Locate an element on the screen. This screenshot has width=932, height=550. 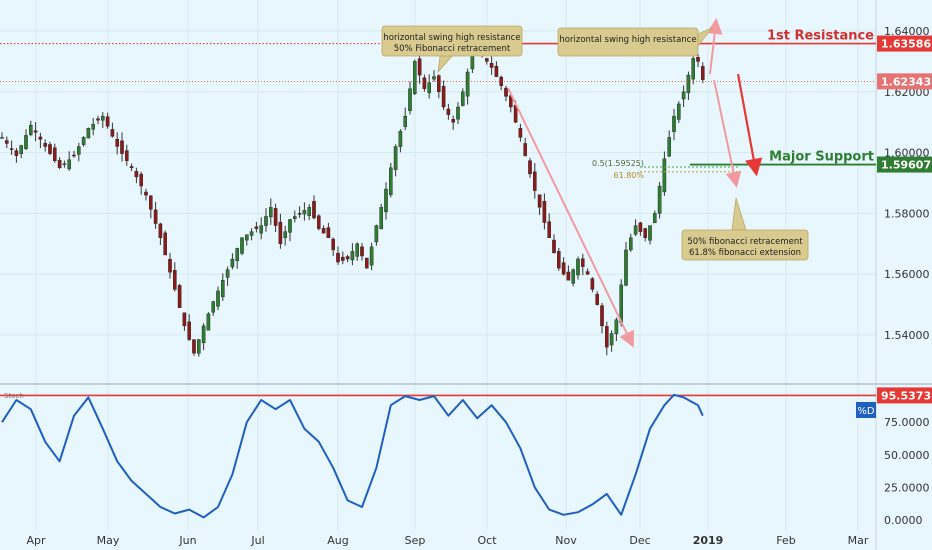
price-tick-label: 1.56000 is located at coordinates (907, 274).